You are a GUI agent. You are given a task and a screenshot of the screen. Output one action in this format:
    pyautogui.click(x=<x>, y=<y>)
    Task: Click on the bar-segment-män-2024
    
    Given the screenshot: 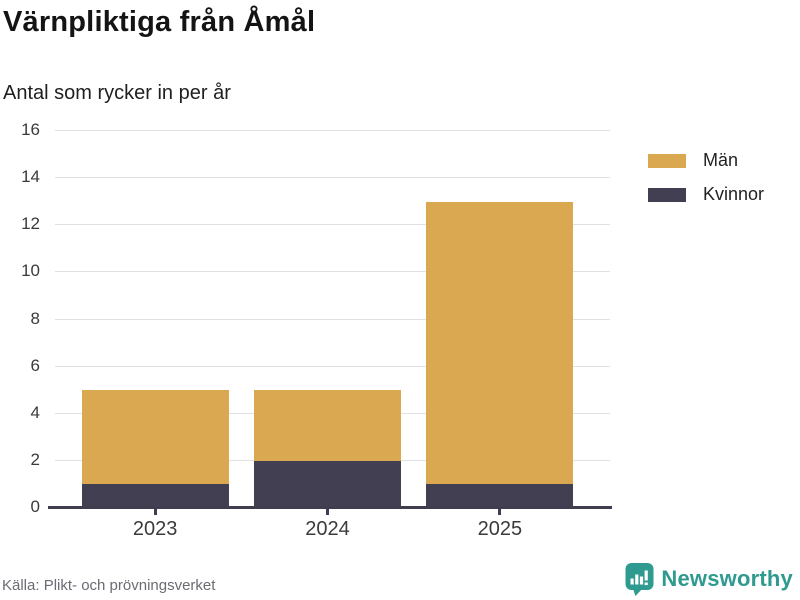 What is the action you would take?
    pyautogui.click(x=327, y=425)
    